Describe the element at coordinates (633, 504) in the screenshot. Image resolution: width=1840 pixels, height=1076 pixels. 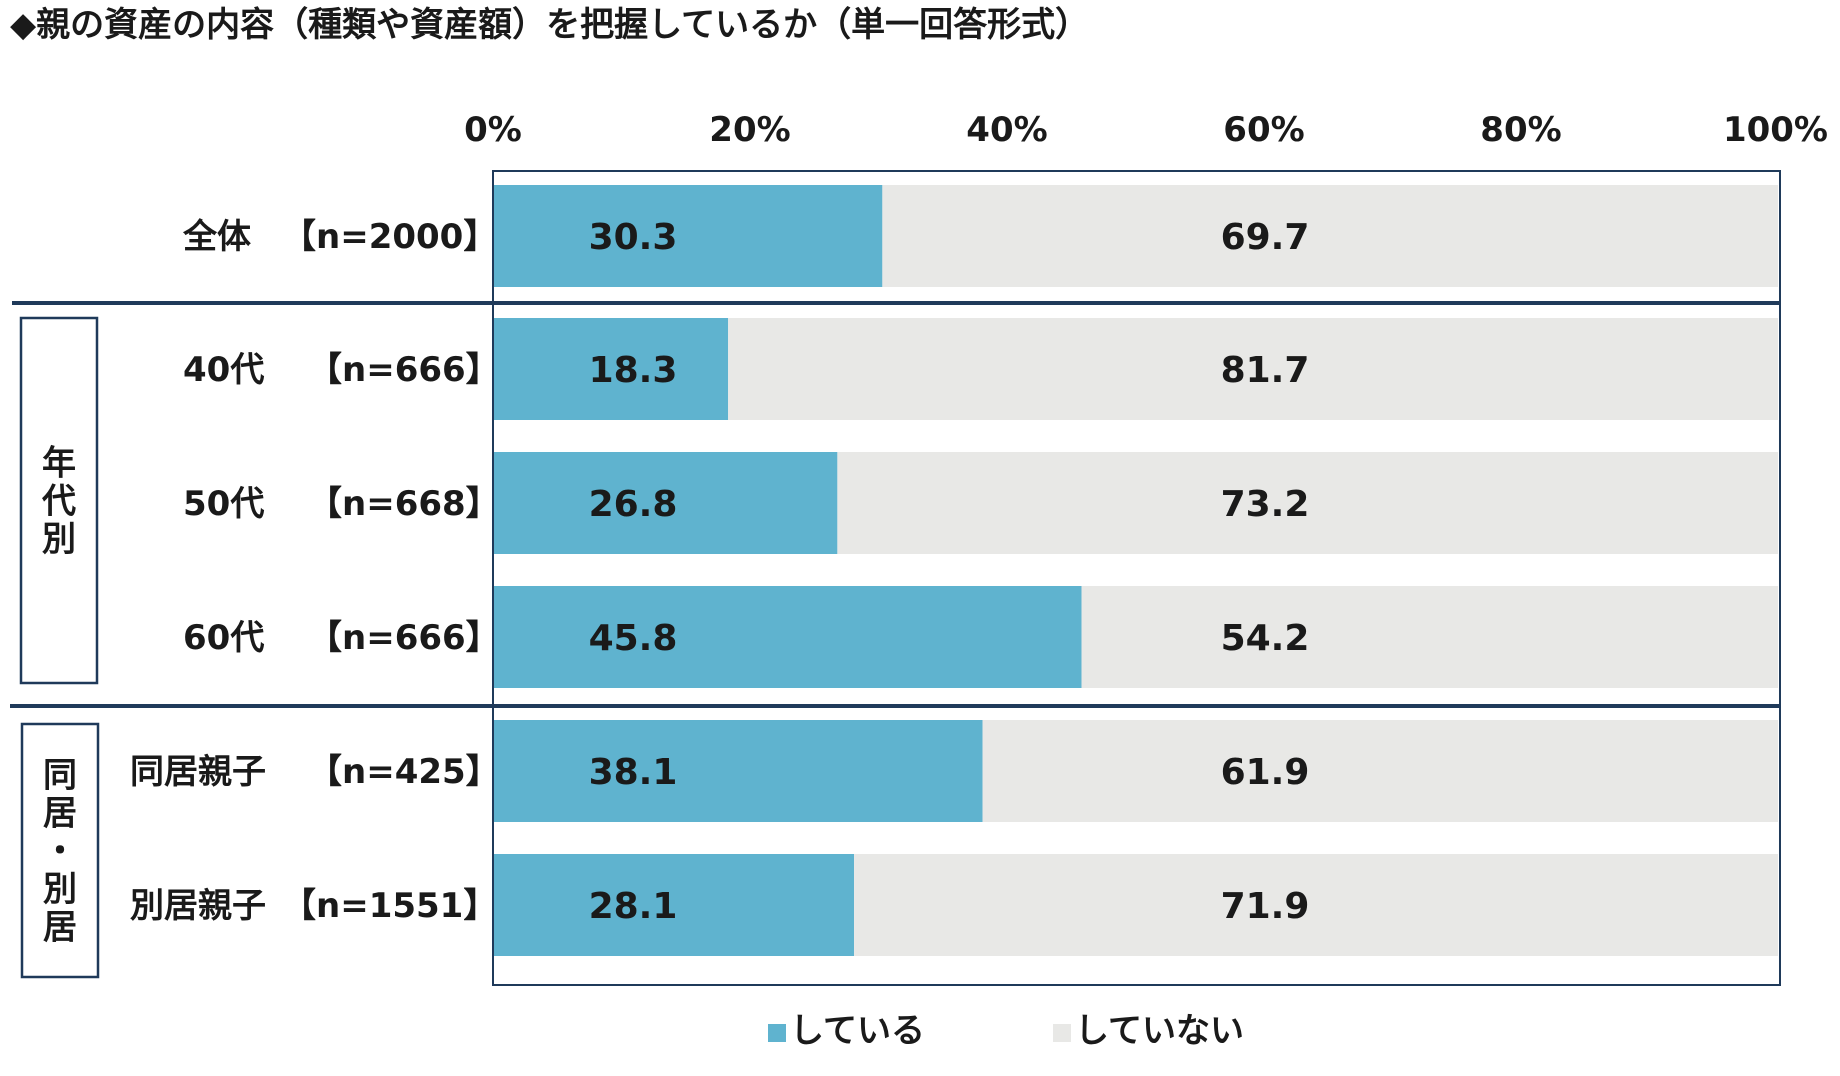
I see `data-label: 26.8` at that location.